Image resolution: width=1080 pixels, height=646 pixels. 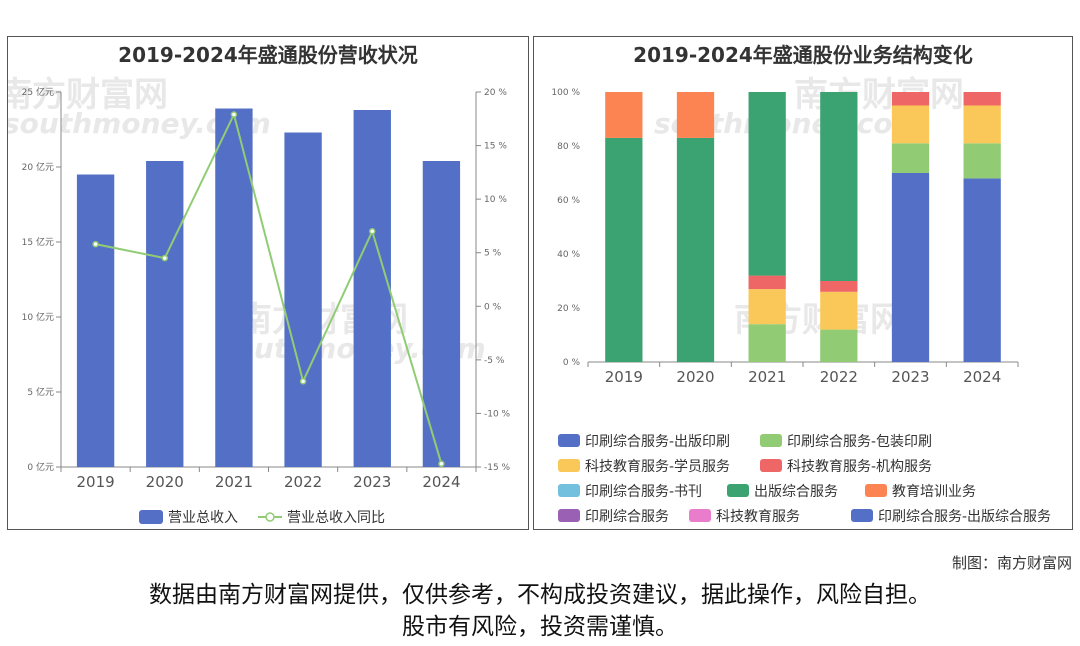 What do you see at coordinates (859, 467) in the screenshot?
I see `legend-label: 科技教育服务-机构服务` at bounding box center [859, 467].